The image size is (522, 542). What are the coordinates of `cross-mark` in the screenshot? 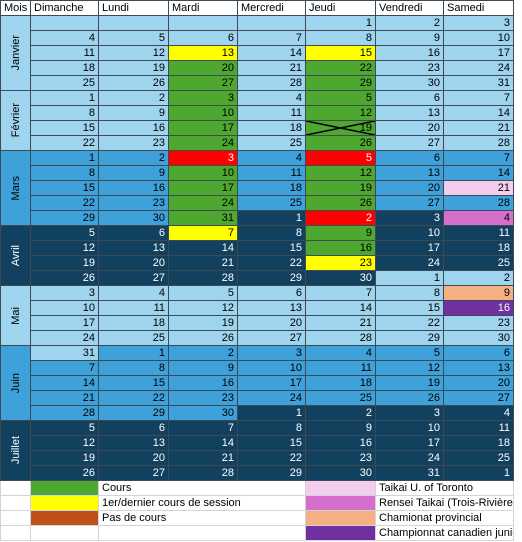 It's located at (340, 128).